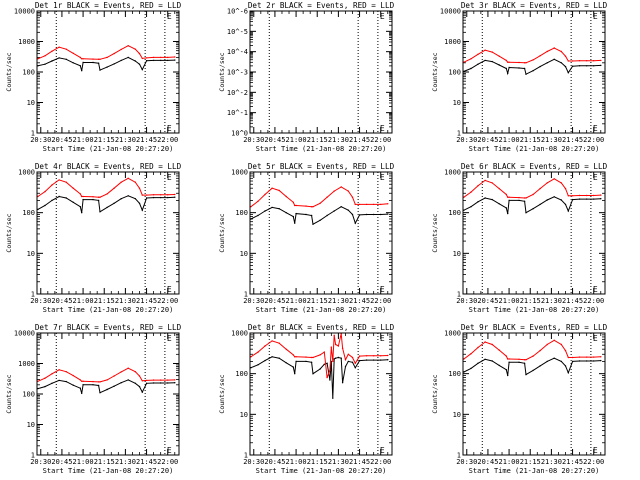 The width and height of the screenshot is (640, 480). Describe the element at coordinates (319, 215) in the screenshot. I see `series-events-line` at that location.